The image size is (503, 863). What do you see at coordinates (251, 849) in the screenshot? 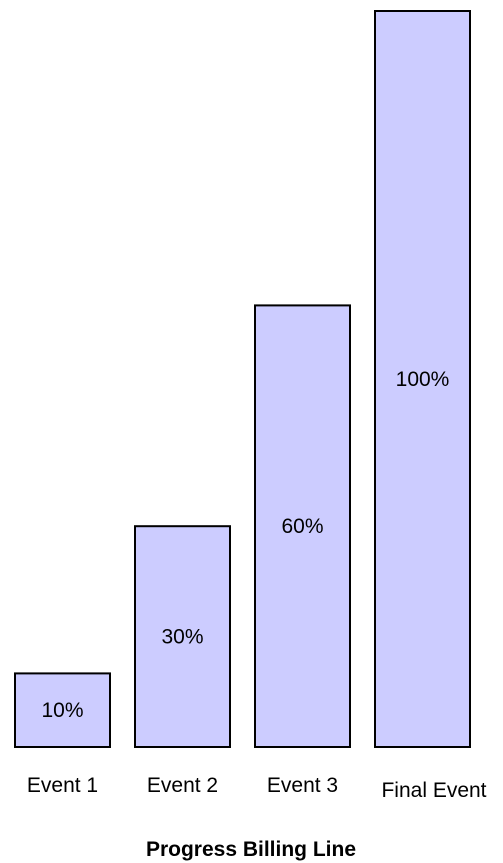
I see `x-axis-title: Progress Billing Line` at bounding box center [251, 849].